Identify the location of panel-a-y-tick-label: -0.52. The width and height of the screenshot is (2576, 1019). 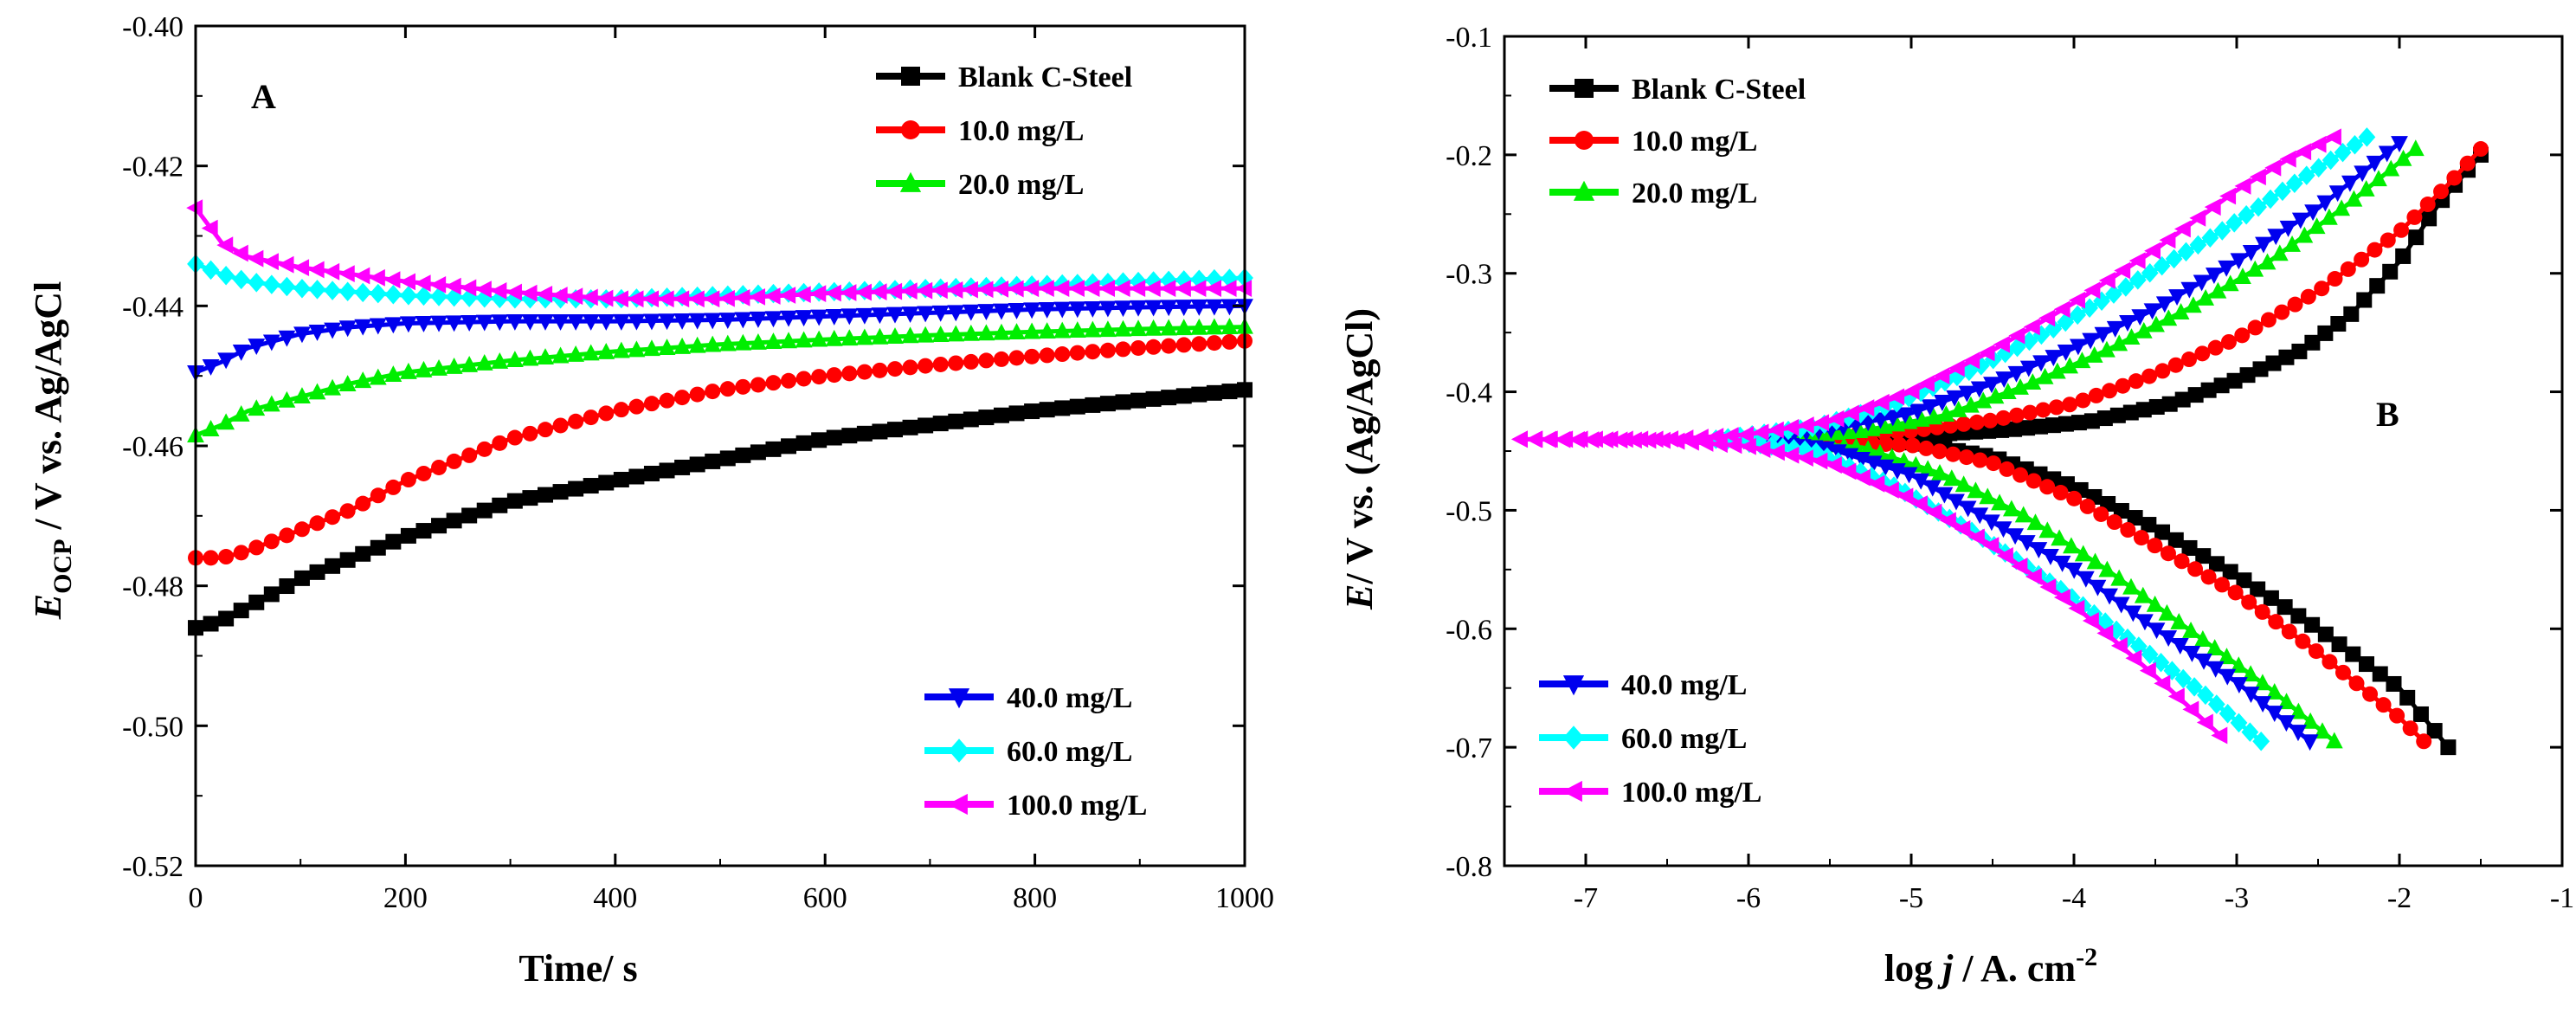
(153, 867).